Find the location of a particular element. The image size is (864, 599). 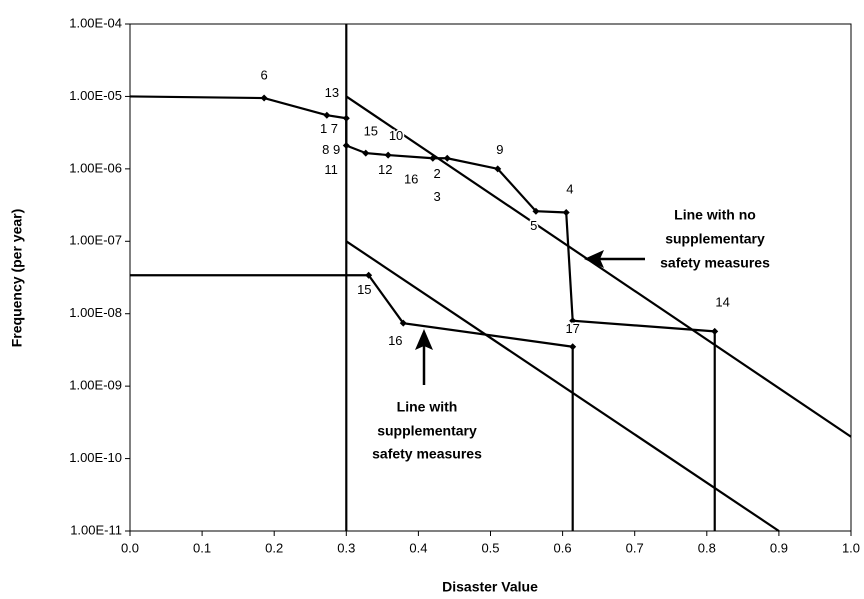

point-label: 14 is located at coordinates (722, 302).